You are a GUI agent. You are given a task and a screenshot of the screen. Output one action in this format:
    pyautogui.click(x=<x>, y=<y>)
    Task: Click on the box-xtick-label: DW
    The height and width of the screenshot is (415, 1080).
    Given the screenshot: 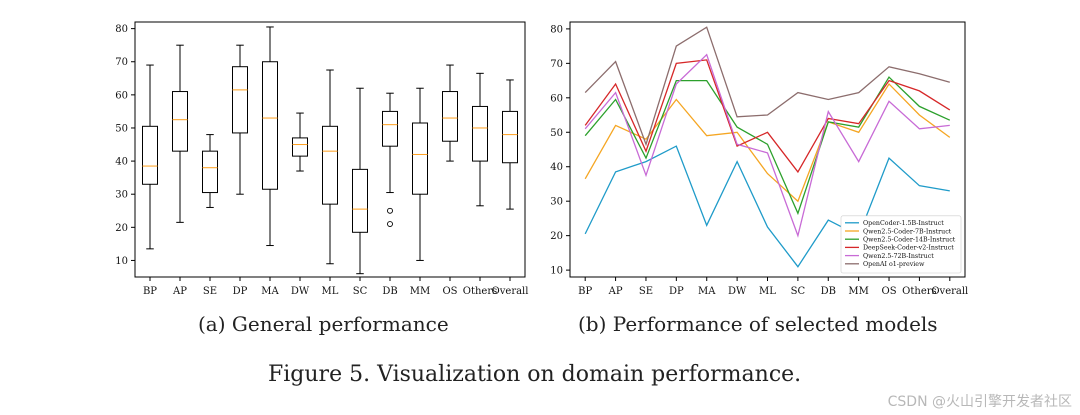 What is the action you would take?
    pyautogui.click(x=300, y=291)
    